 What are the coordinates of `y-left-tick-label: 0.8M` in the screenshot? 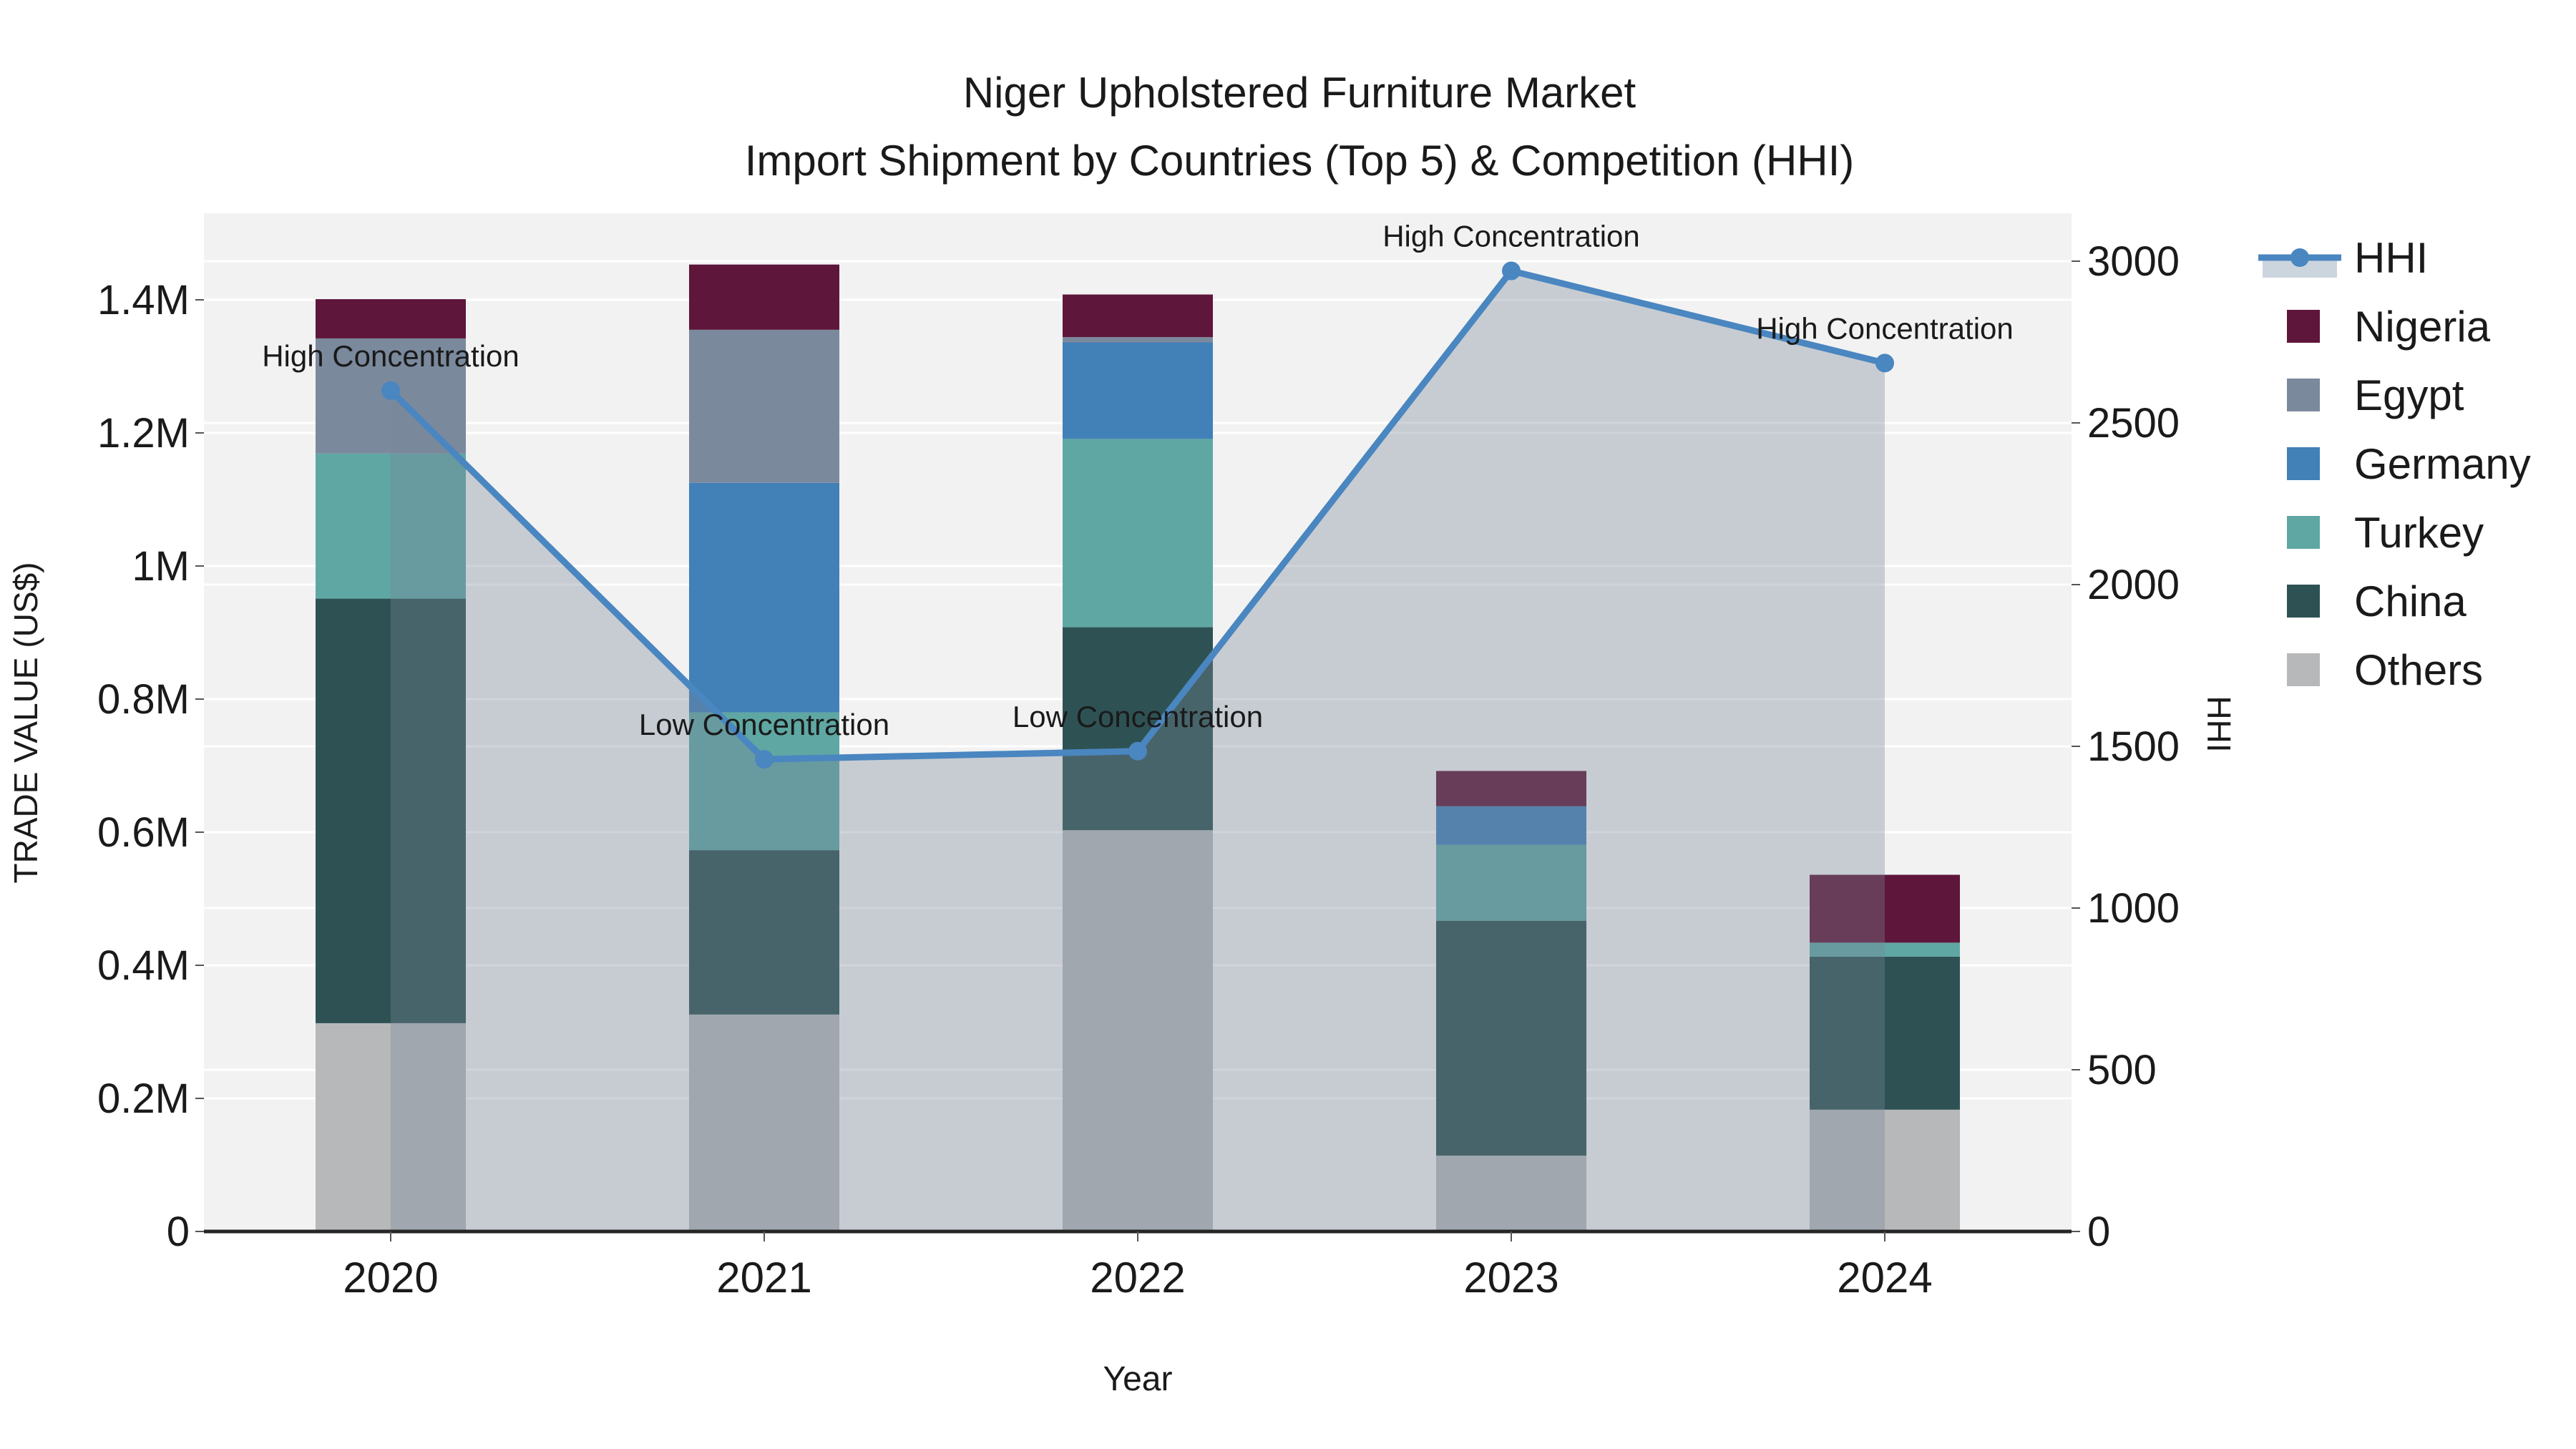 It's located at (143, 699).